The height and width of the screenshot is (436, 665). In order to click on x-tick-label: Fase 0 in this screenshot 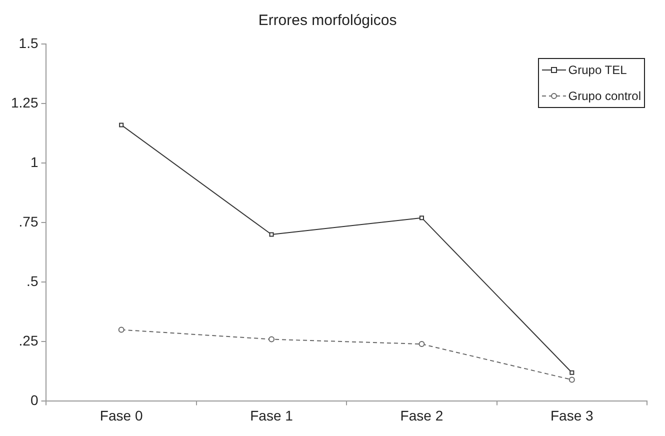, I will do `click(121, 415)`.